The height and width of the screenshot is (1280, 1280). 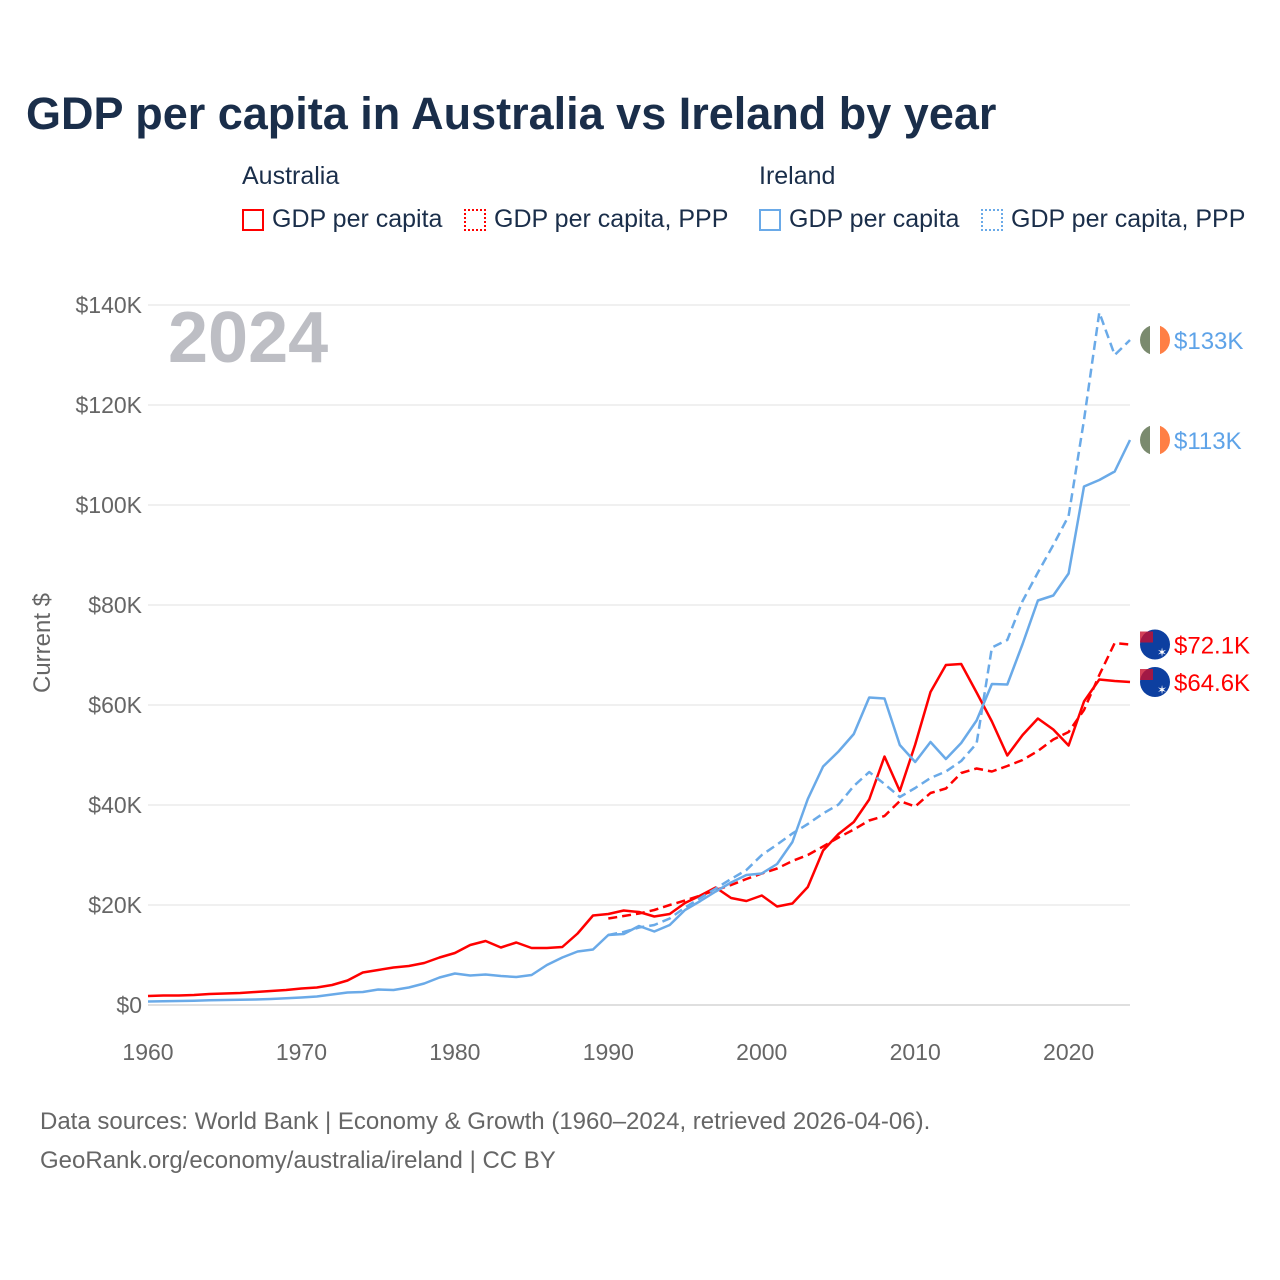 What do you see at coordinates (108, 505) in the screenshot?
I see `y-tick-label: $100K` at bounding box center [108, 505].